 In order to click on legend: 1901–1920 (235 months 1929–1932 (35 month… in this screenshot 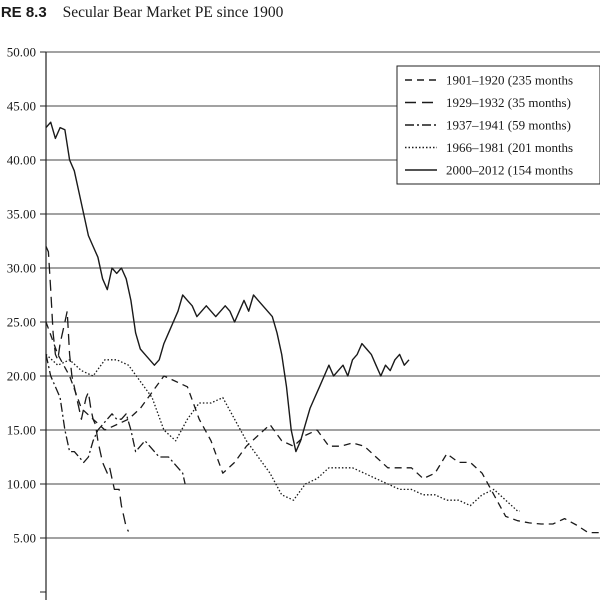, I will do `click(498, 125)`.